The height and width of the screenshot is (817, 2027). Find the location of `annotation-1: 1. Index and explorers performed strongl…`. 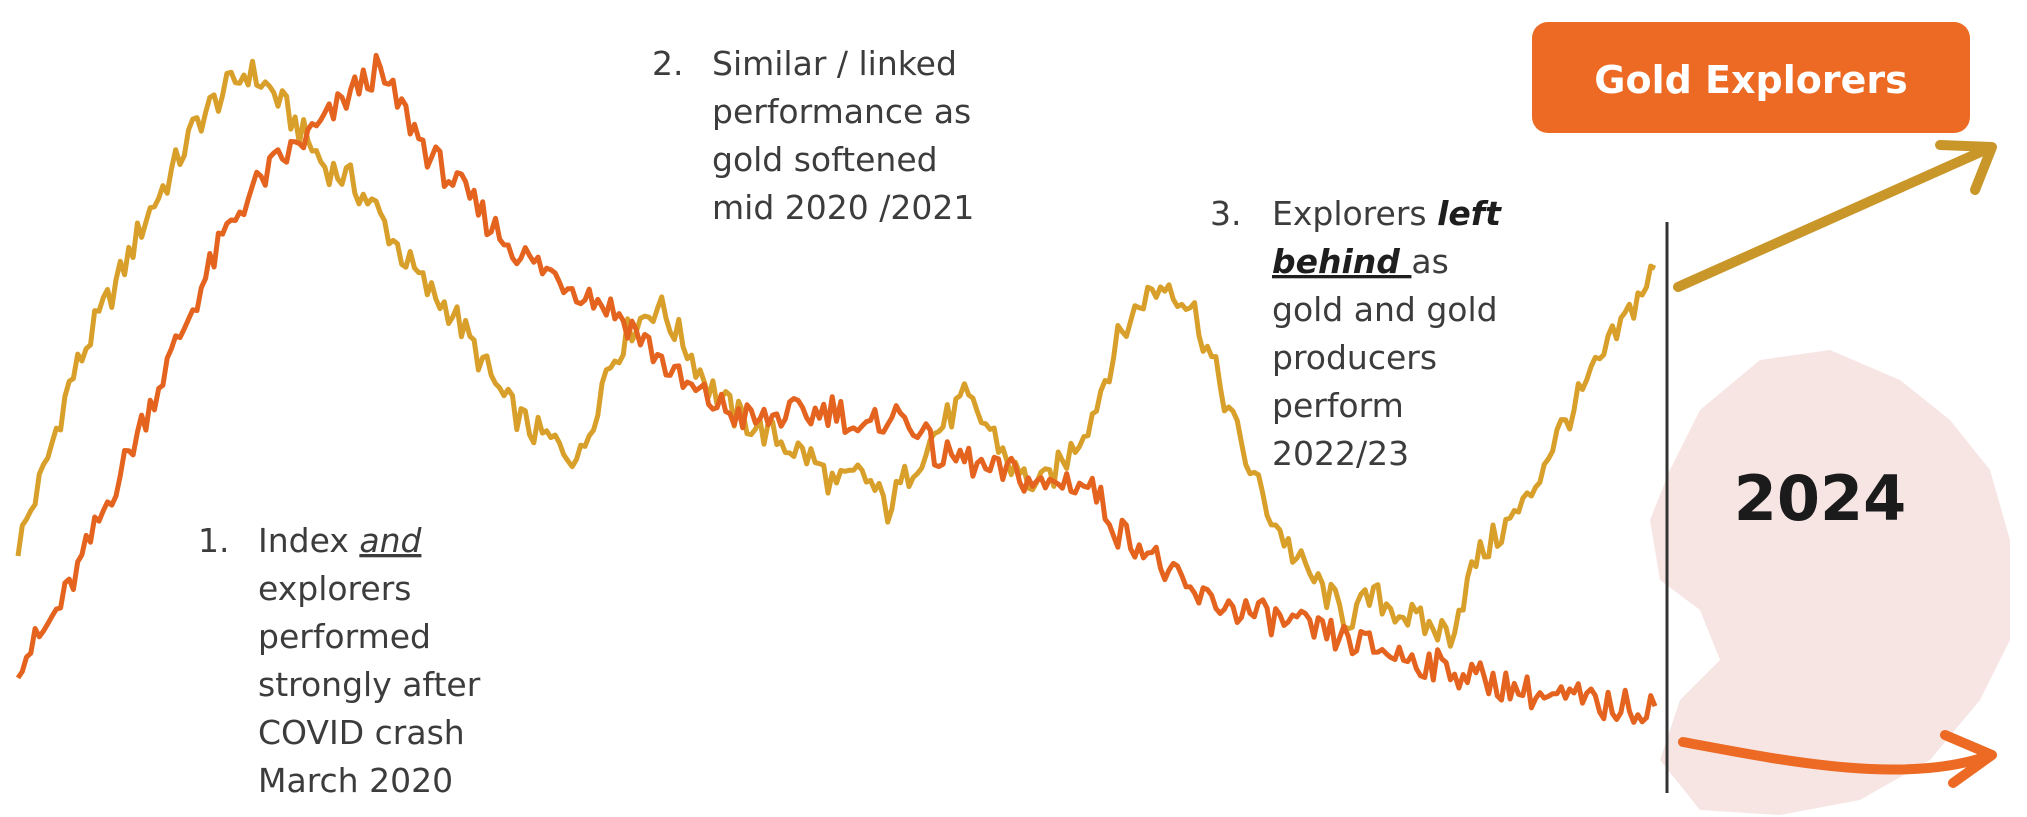

annotation-1: 1. Index and explorers performed strongl… is located at coordinates (339, 660).